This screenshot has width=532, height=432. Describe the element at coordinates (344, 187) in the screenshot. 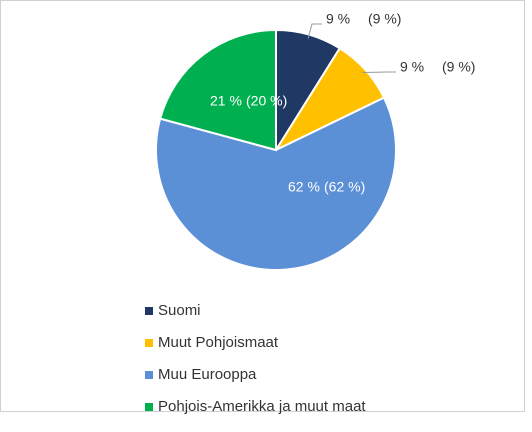

I see `prior-data-label: (62 %)` at that location.